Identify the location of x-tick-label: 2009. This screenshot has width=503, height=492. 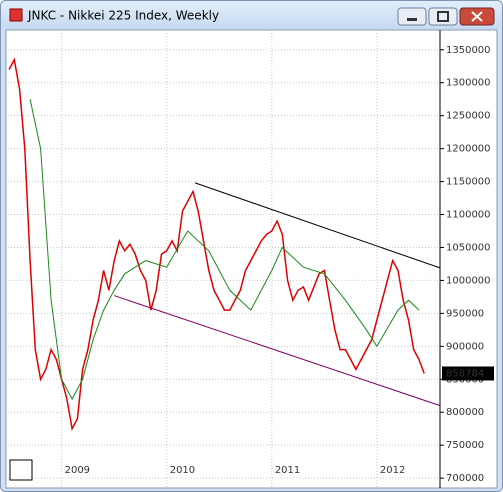
(77, 470).